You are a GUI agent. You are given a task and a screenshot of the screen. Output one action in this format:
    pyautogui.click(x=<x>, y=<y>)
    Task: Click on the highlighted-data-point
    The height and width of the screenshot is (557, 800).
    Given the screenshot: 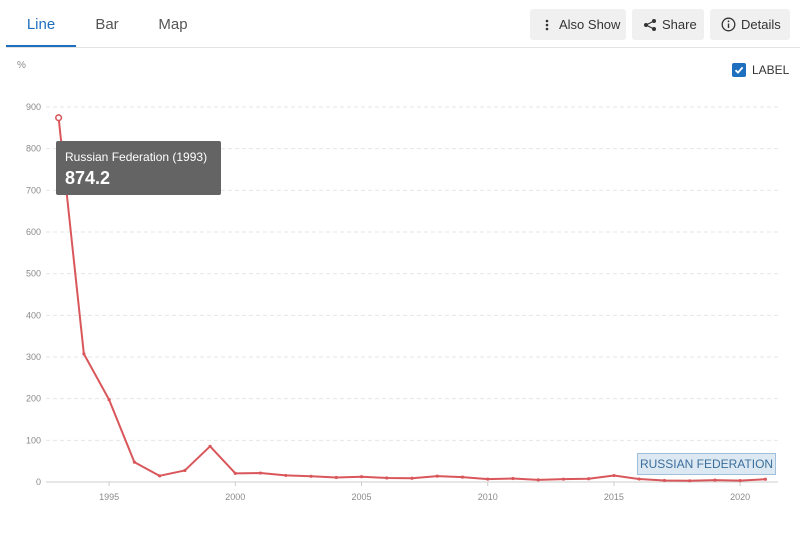 What is the action you would take?
    pyautogui.click(x=59, y=118)
    